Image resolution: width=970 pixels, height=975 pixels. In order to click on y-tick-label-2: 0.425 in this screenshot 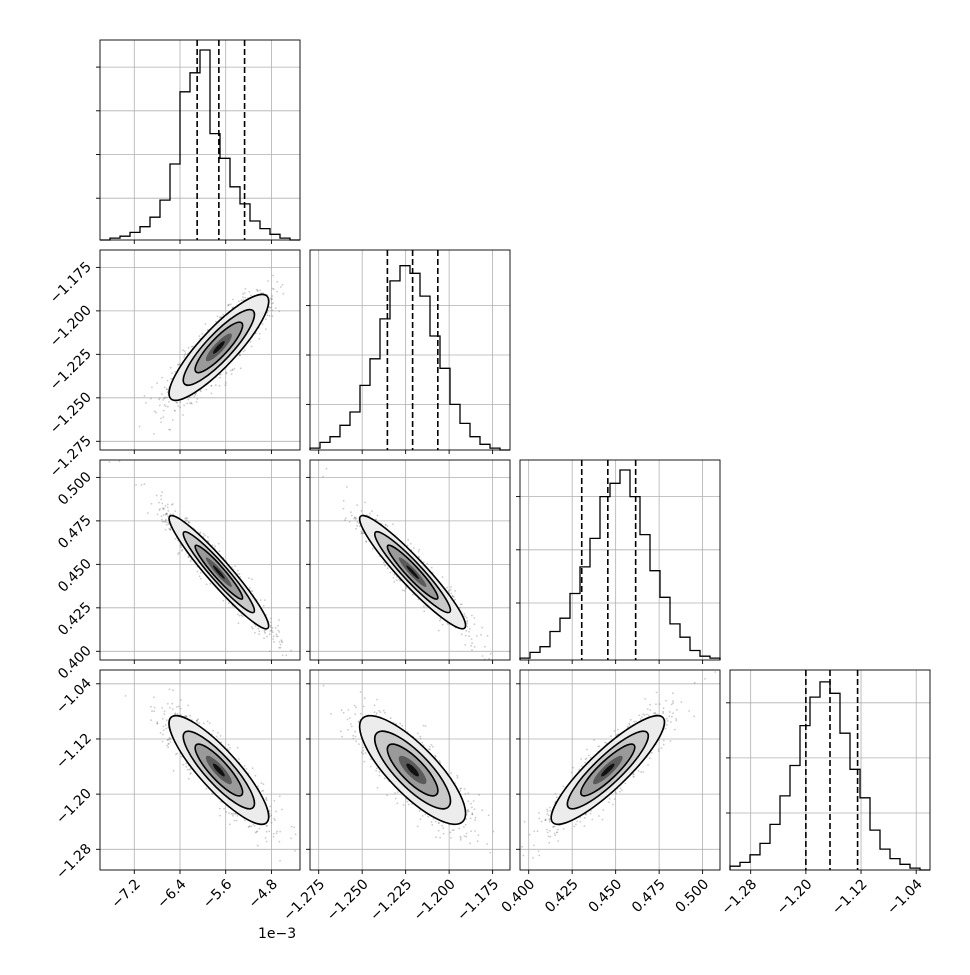, I will do `click(75, 619)`.